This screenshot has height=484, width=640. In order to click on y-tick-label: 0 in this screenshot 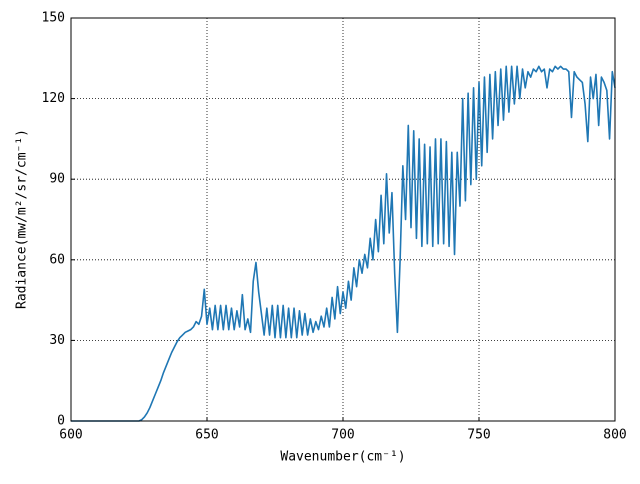, I will do `click(61, 421)`.